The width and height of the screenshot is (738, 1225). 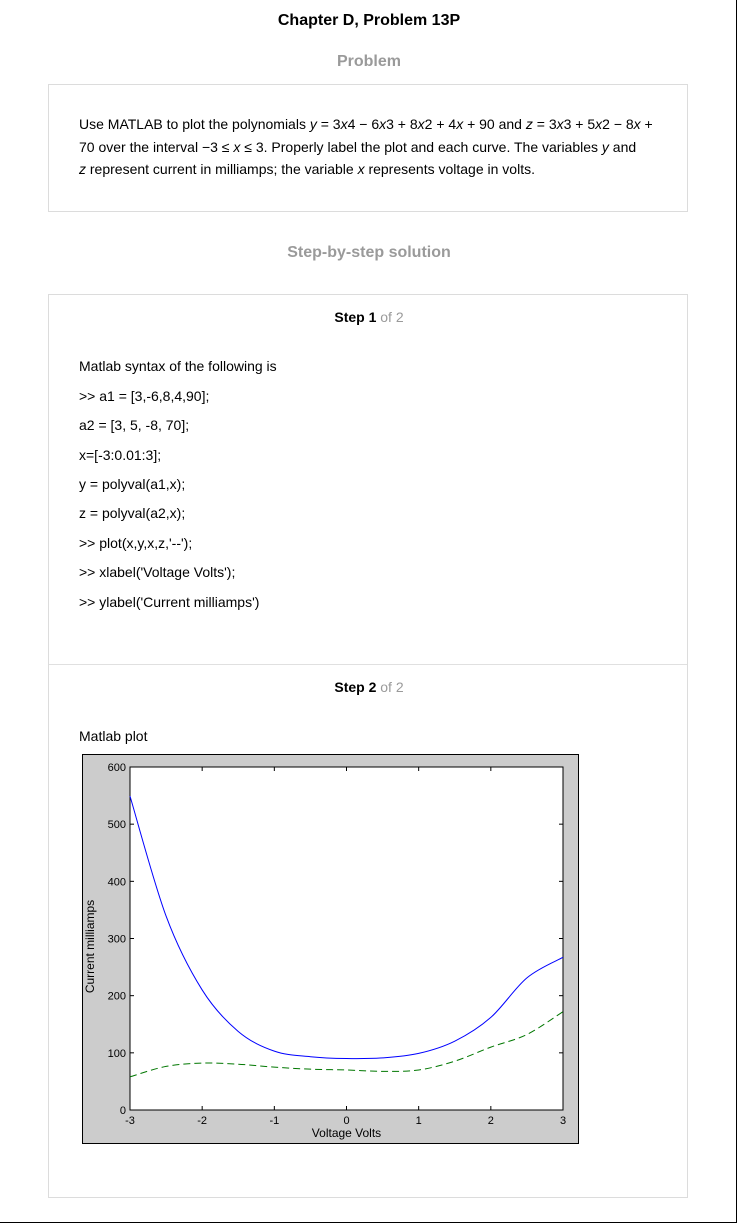 What do you see at coordinates (144, 396) in the screenshot?
I see `code-line: >> a1 = [3,-6,8,4,90];` at bounding box center [144, 396].